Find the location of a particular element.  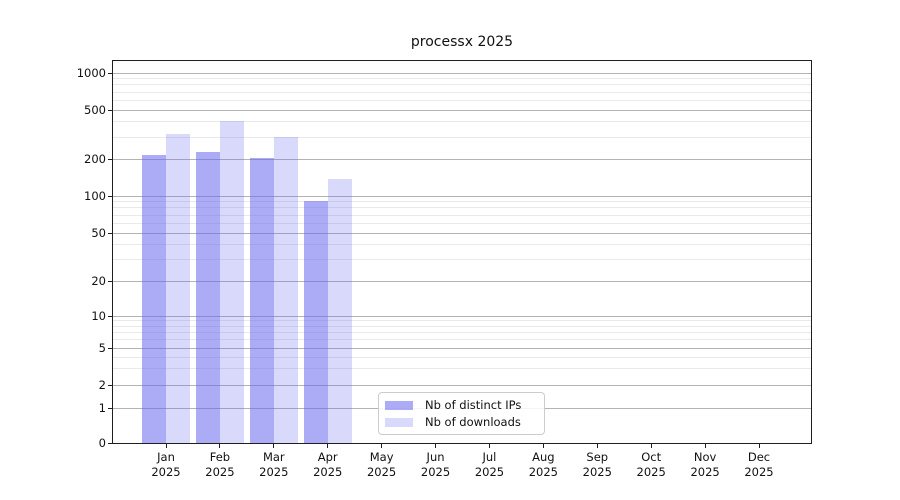

x-tick-label-oct: Oct 2025 is located at coordinates (651, 465).